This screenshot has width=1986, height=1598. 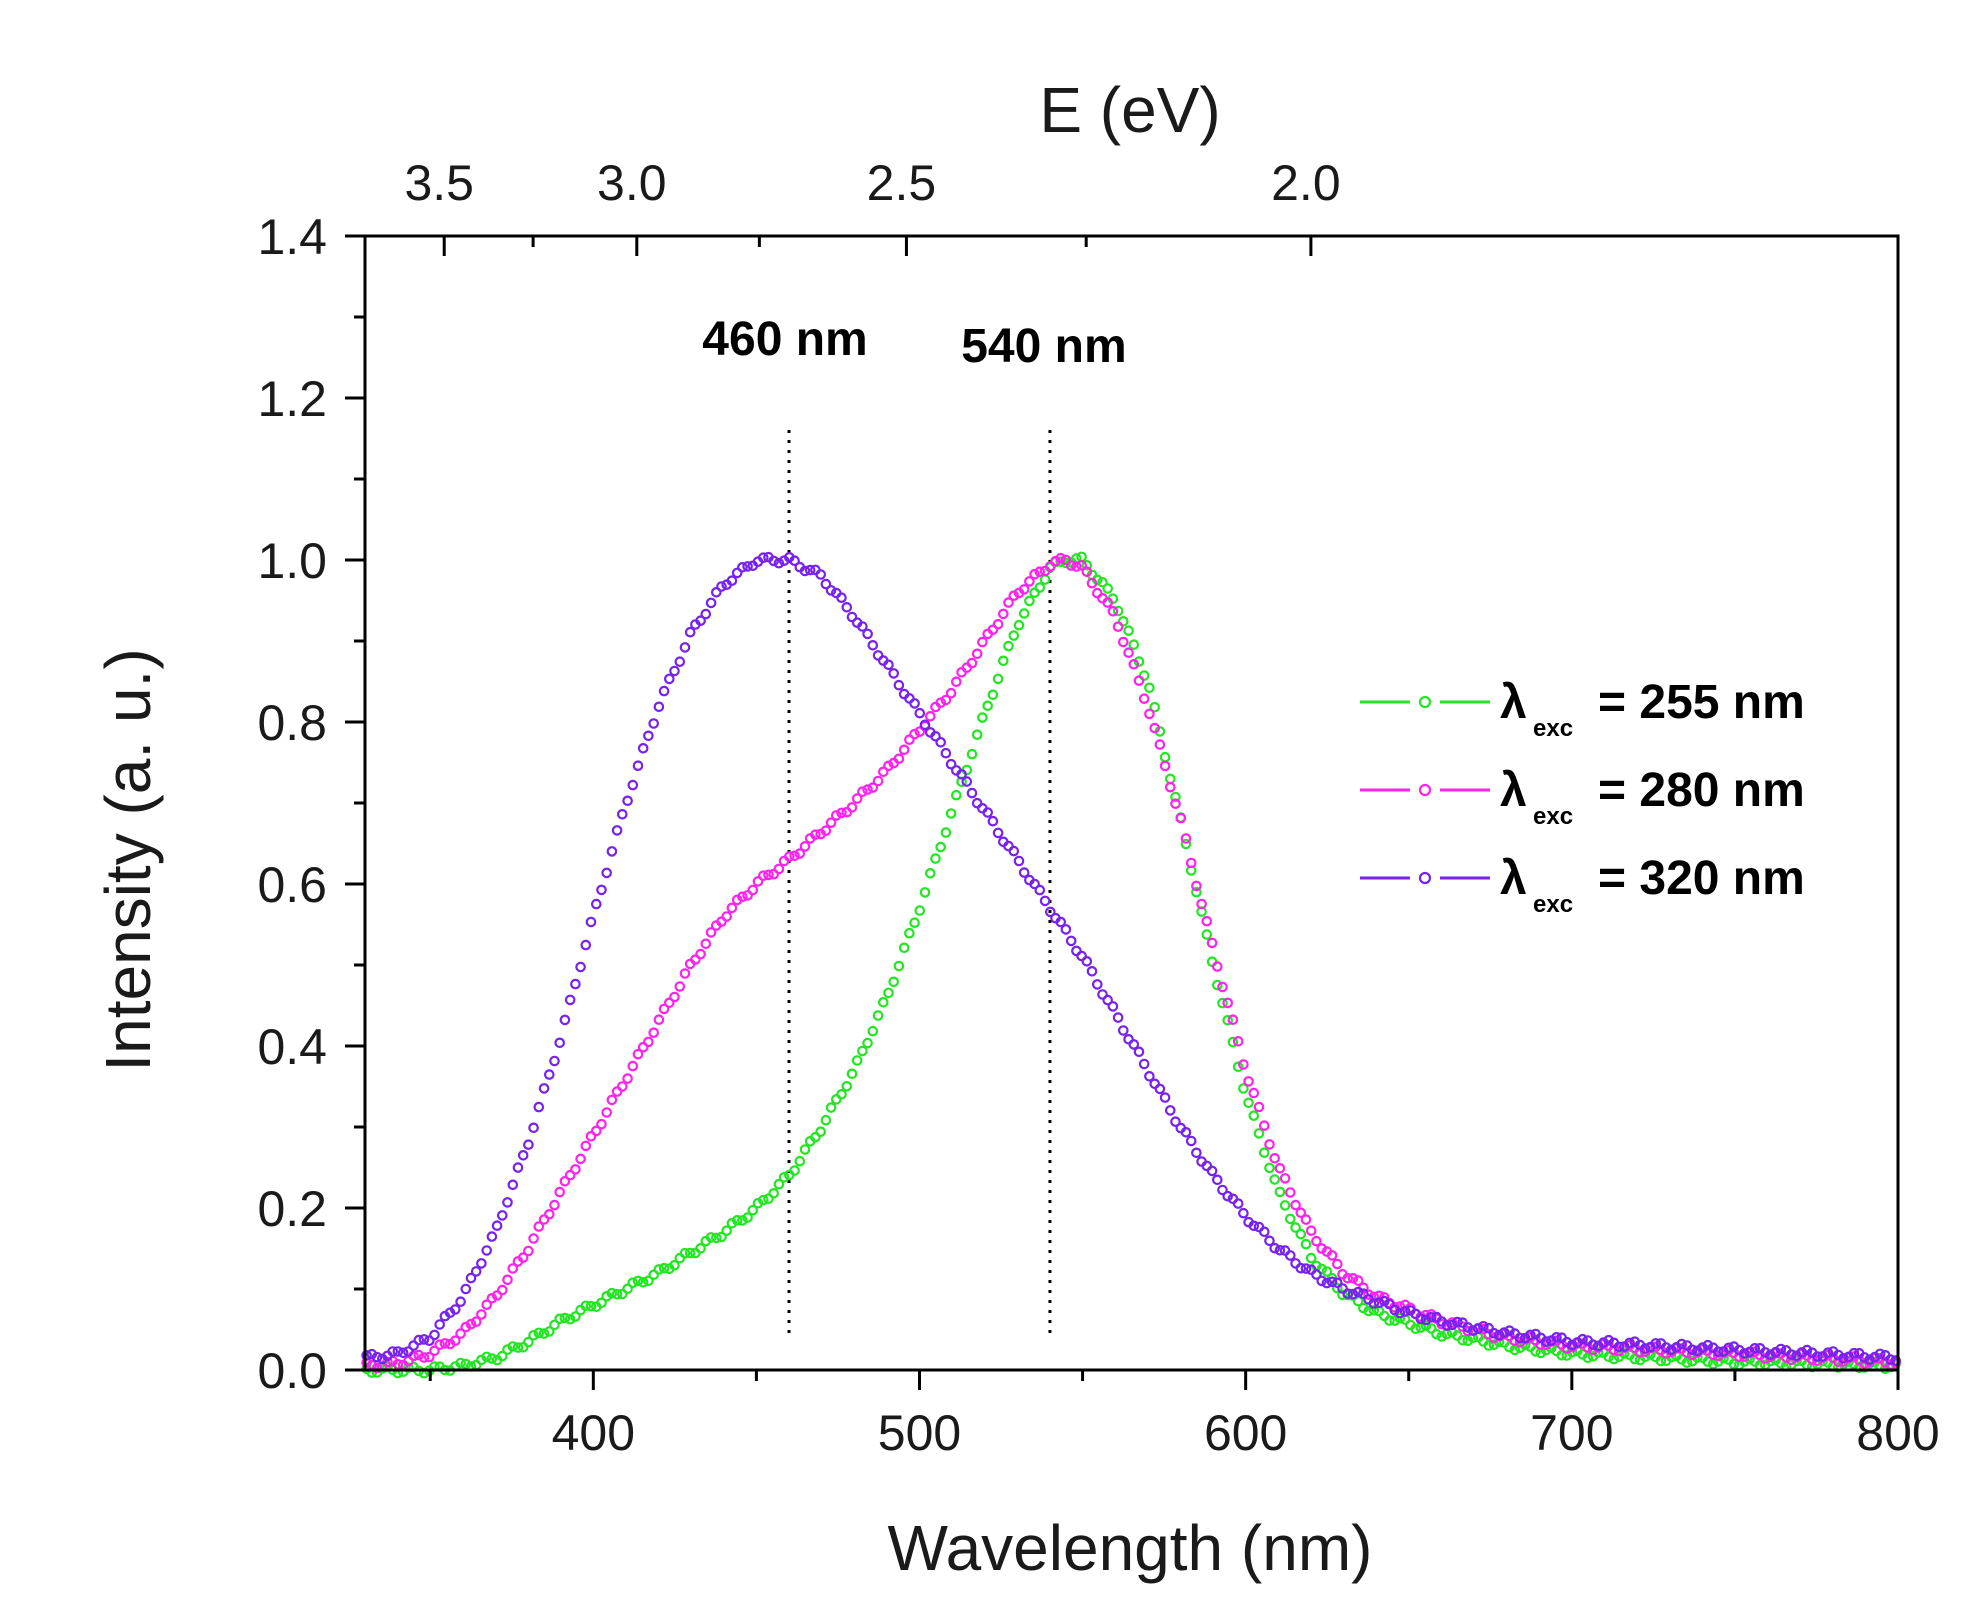 I want to click on x-tick-label: 400, so click(x=593, y=1433).